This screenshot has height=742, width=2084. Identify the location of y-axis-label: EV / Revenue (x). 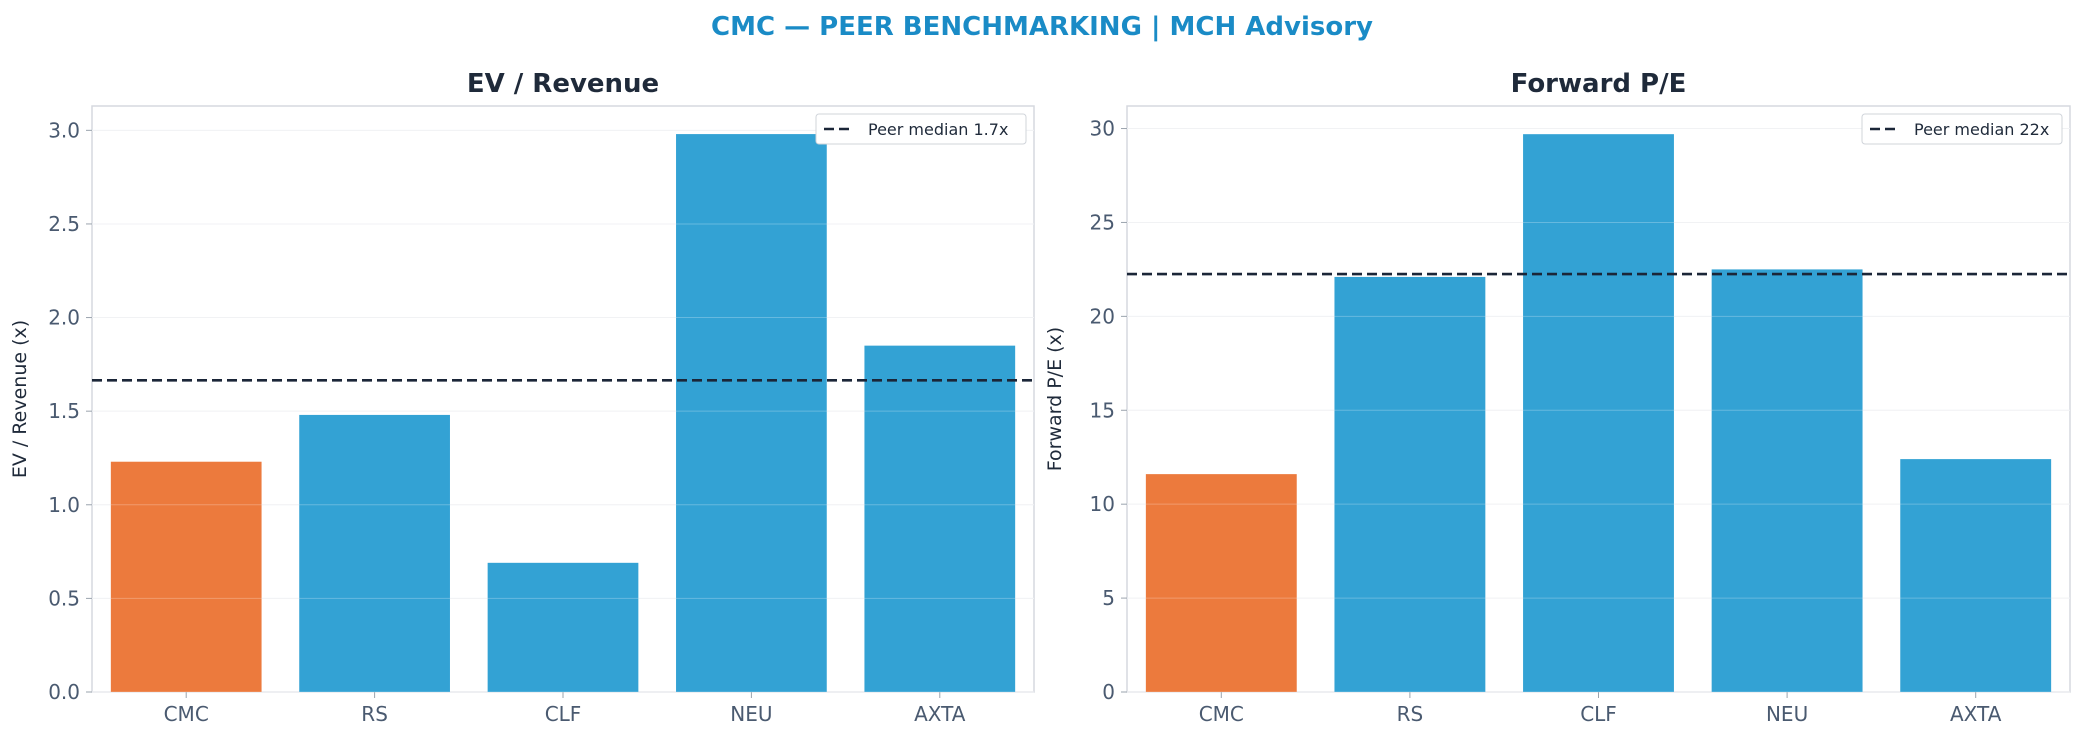
(20, 399).